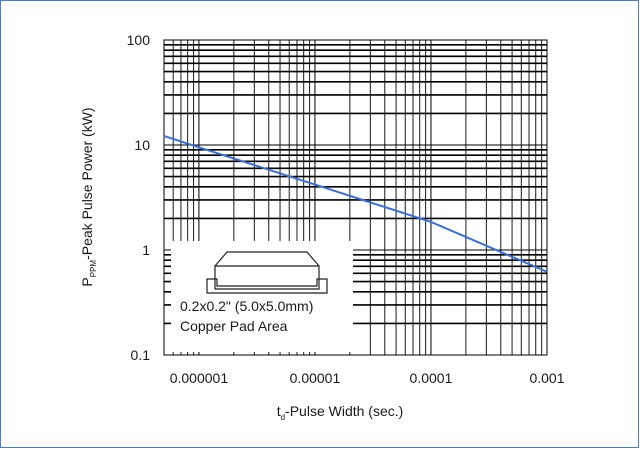 The height and width of the screenshot is (451, 642). Describe the element at coordinates (246, 306) in the screenshot. I see `annotation-line-1: 0.2x0.2" (5.0x5.0mm)` at that location.